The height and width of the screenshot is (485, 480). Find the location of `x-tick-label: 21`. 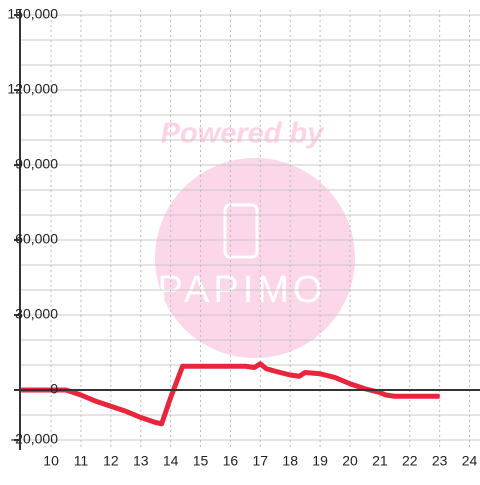

x-tick-label: 21 is located at coordinates (380, 461).